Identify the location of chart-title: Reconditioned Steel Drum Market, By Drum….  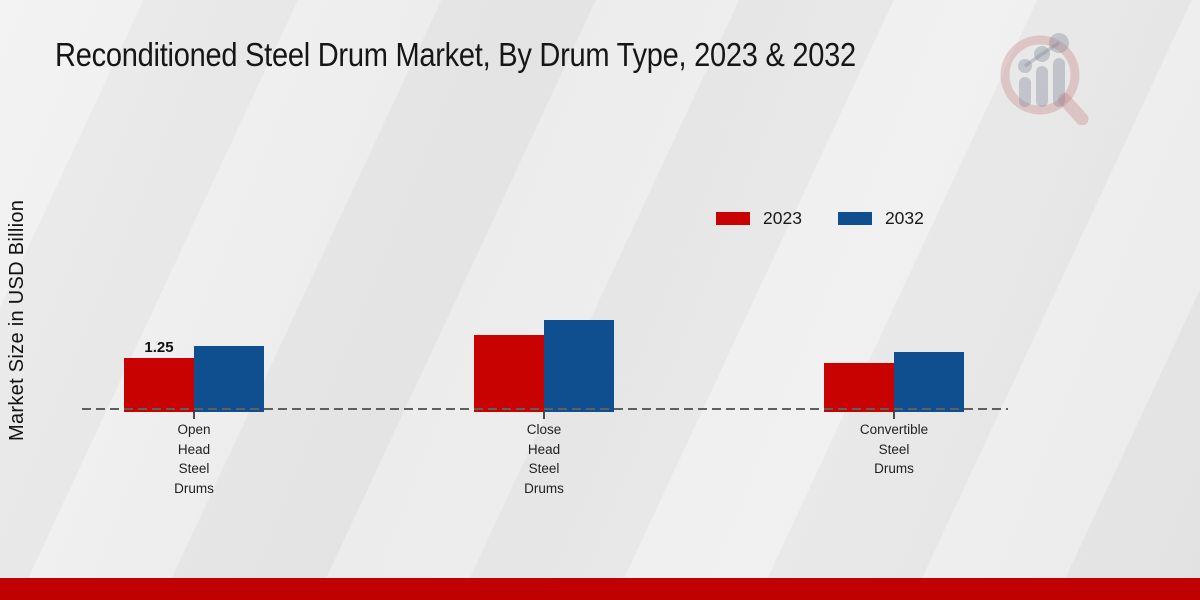
(455, 54).